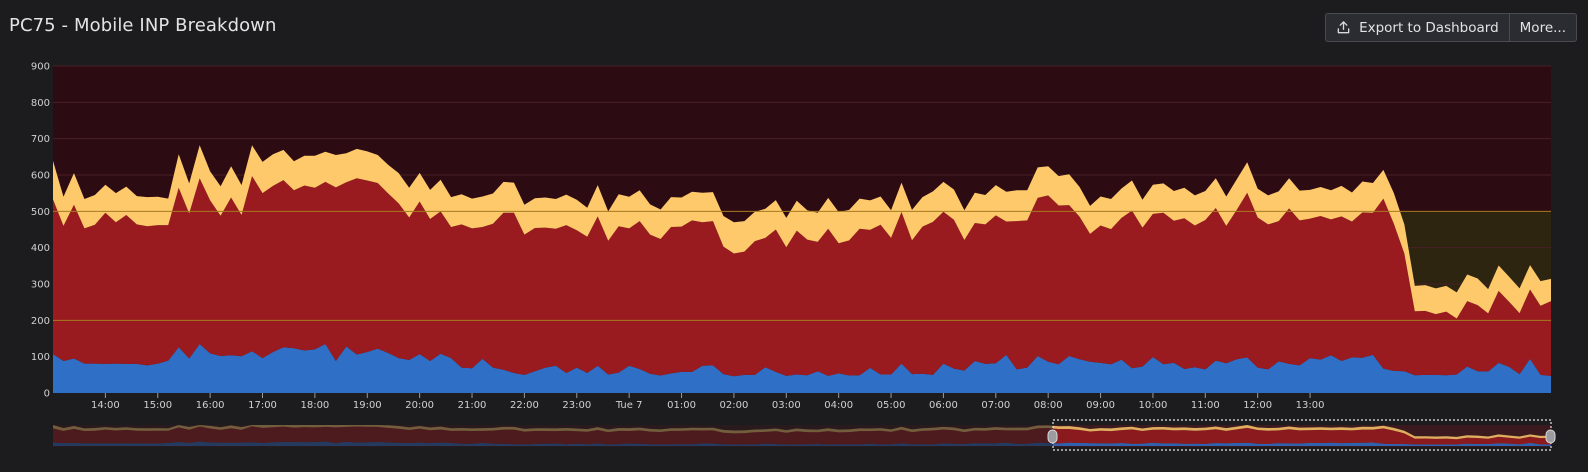  I want to click on y-tick-label-900: 900, so click(40, 67).